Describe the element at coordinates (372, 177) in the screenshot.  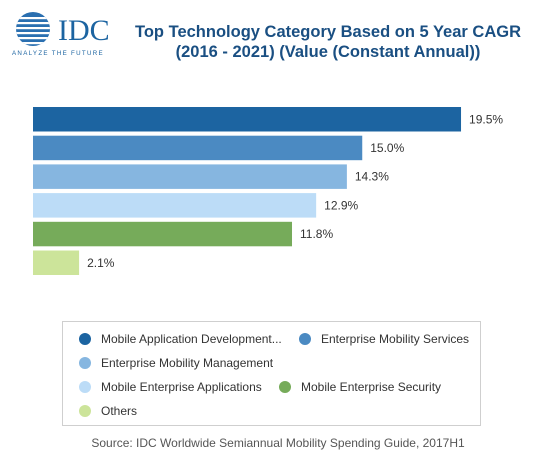
I see `bar-3-value-label: 14.3%` at that location.